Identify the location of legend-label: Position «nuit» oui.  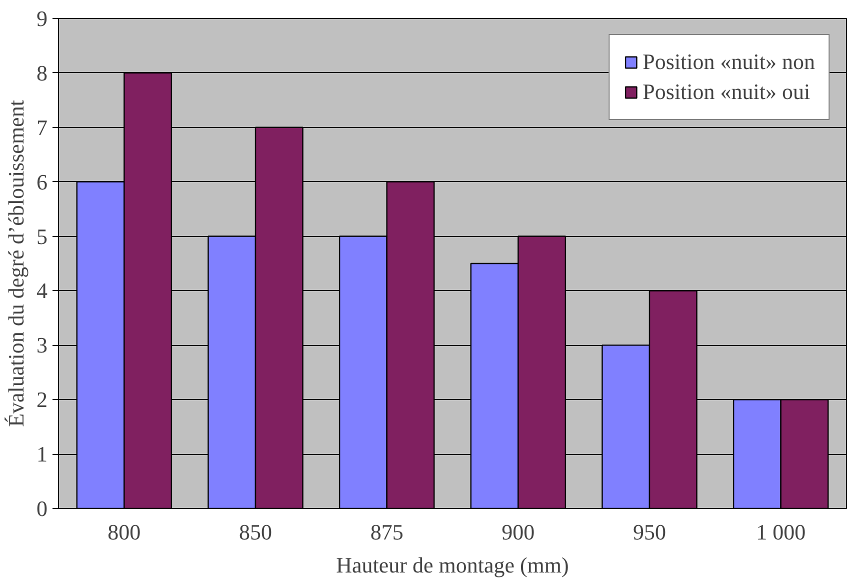
(726, 92).